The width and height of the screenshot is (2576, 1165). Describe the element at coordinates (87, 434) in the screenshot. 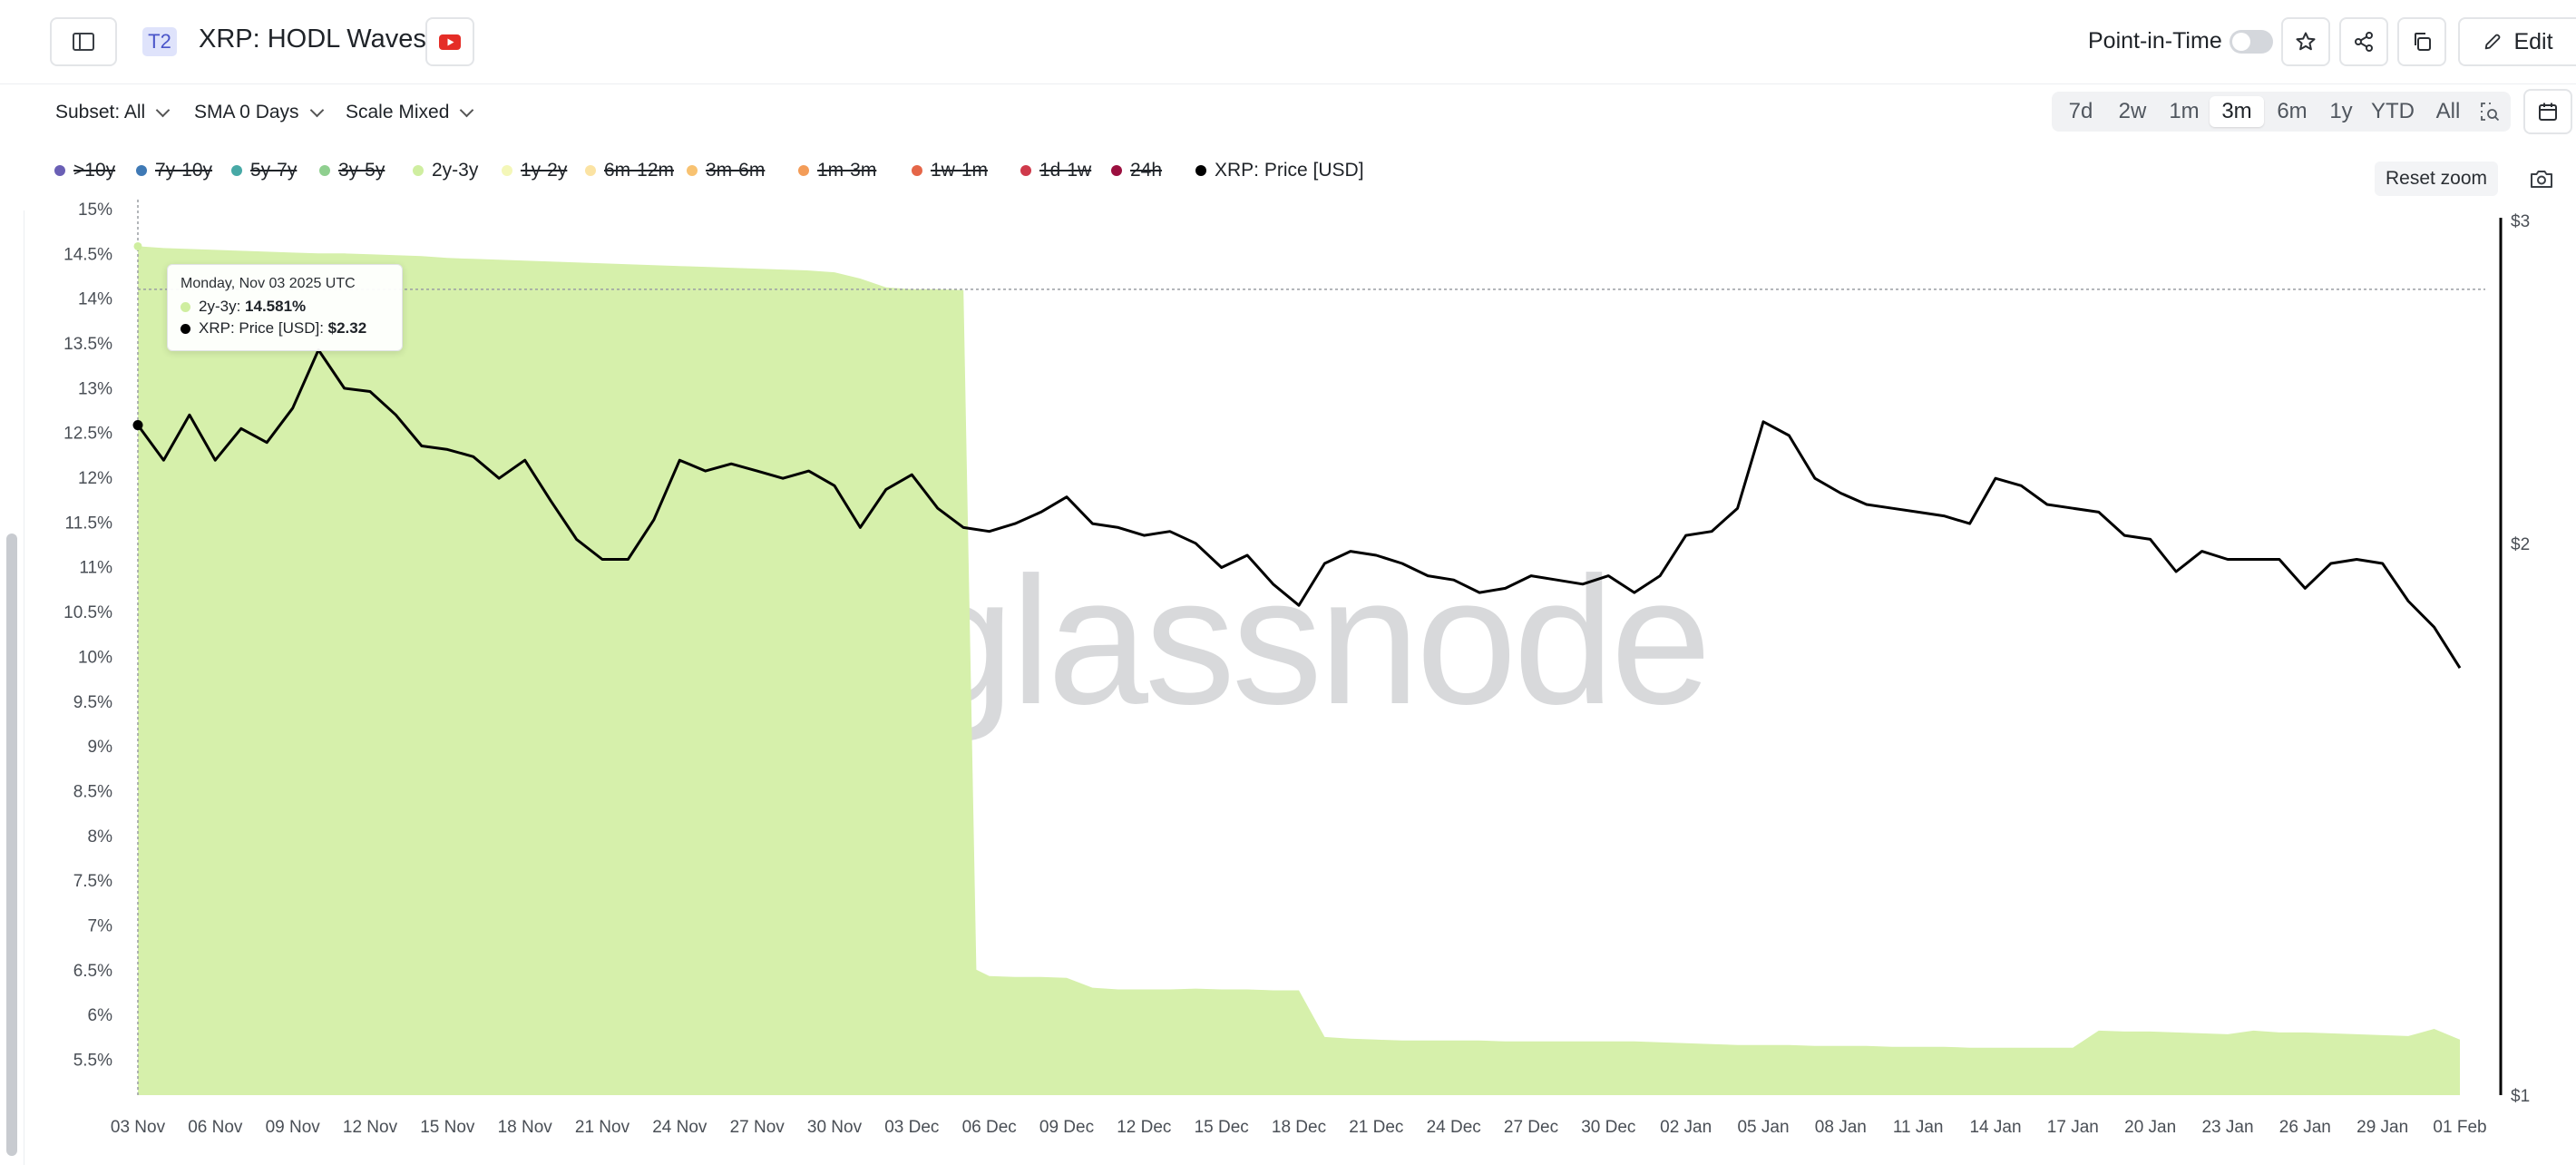

I see `y-axis-left-tick: 12.5%` at that location.